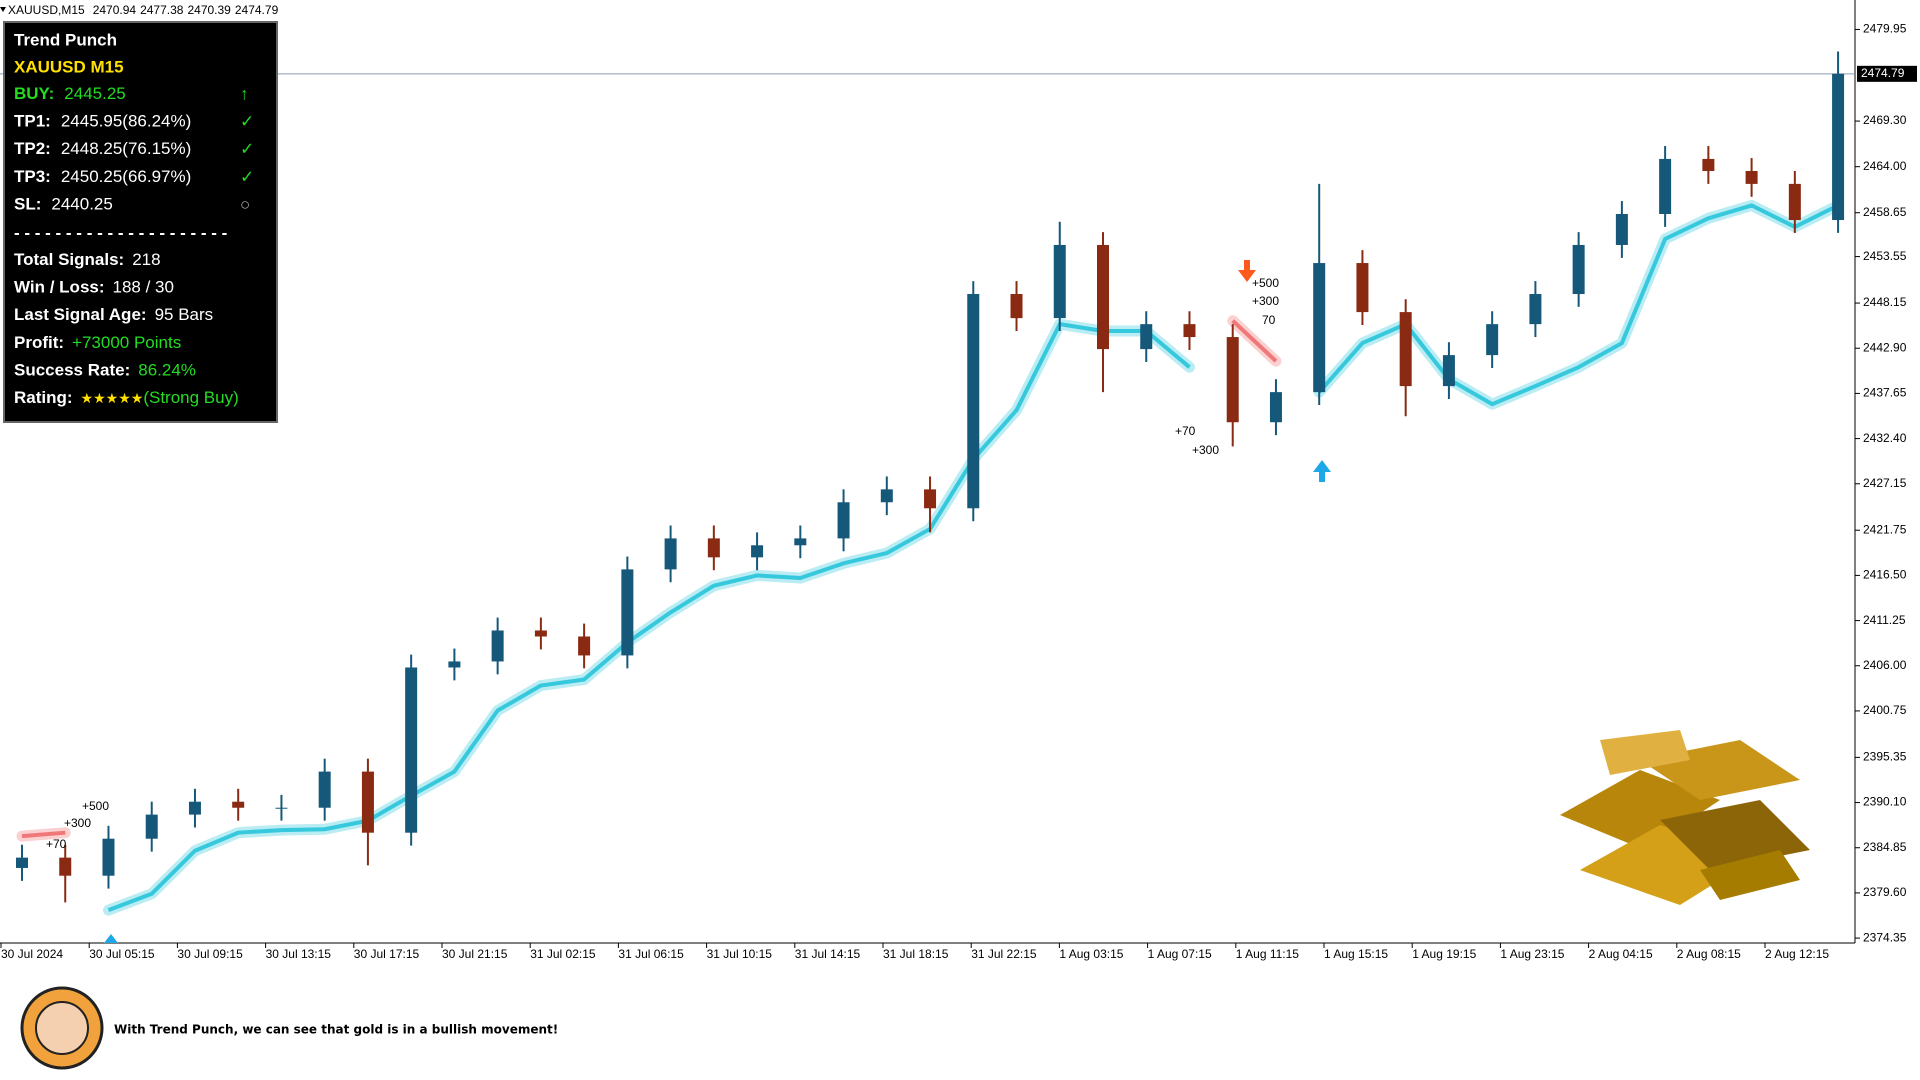 The height and width of the screenshot is (1080, 1920). Describe the element at coordinates (115, 10) in the screenshot. I see `ohlc: 2470.94` at that location.